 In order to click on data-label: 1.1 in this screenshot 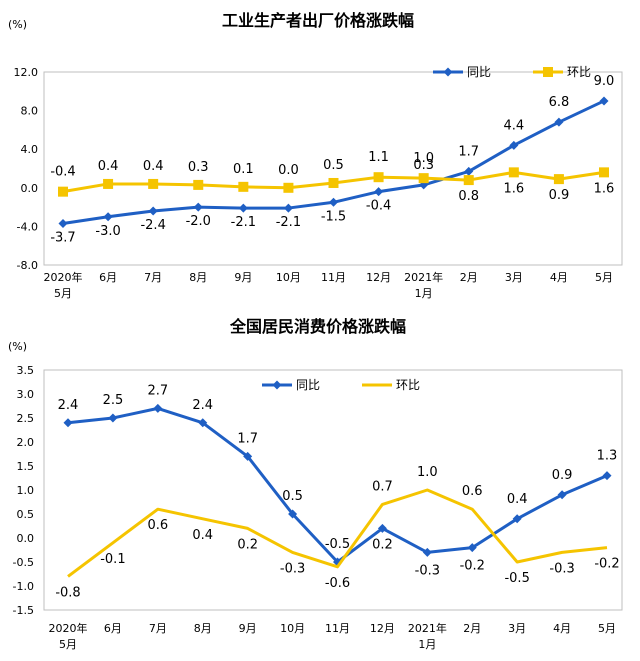, I will do `click(378, 157)`.